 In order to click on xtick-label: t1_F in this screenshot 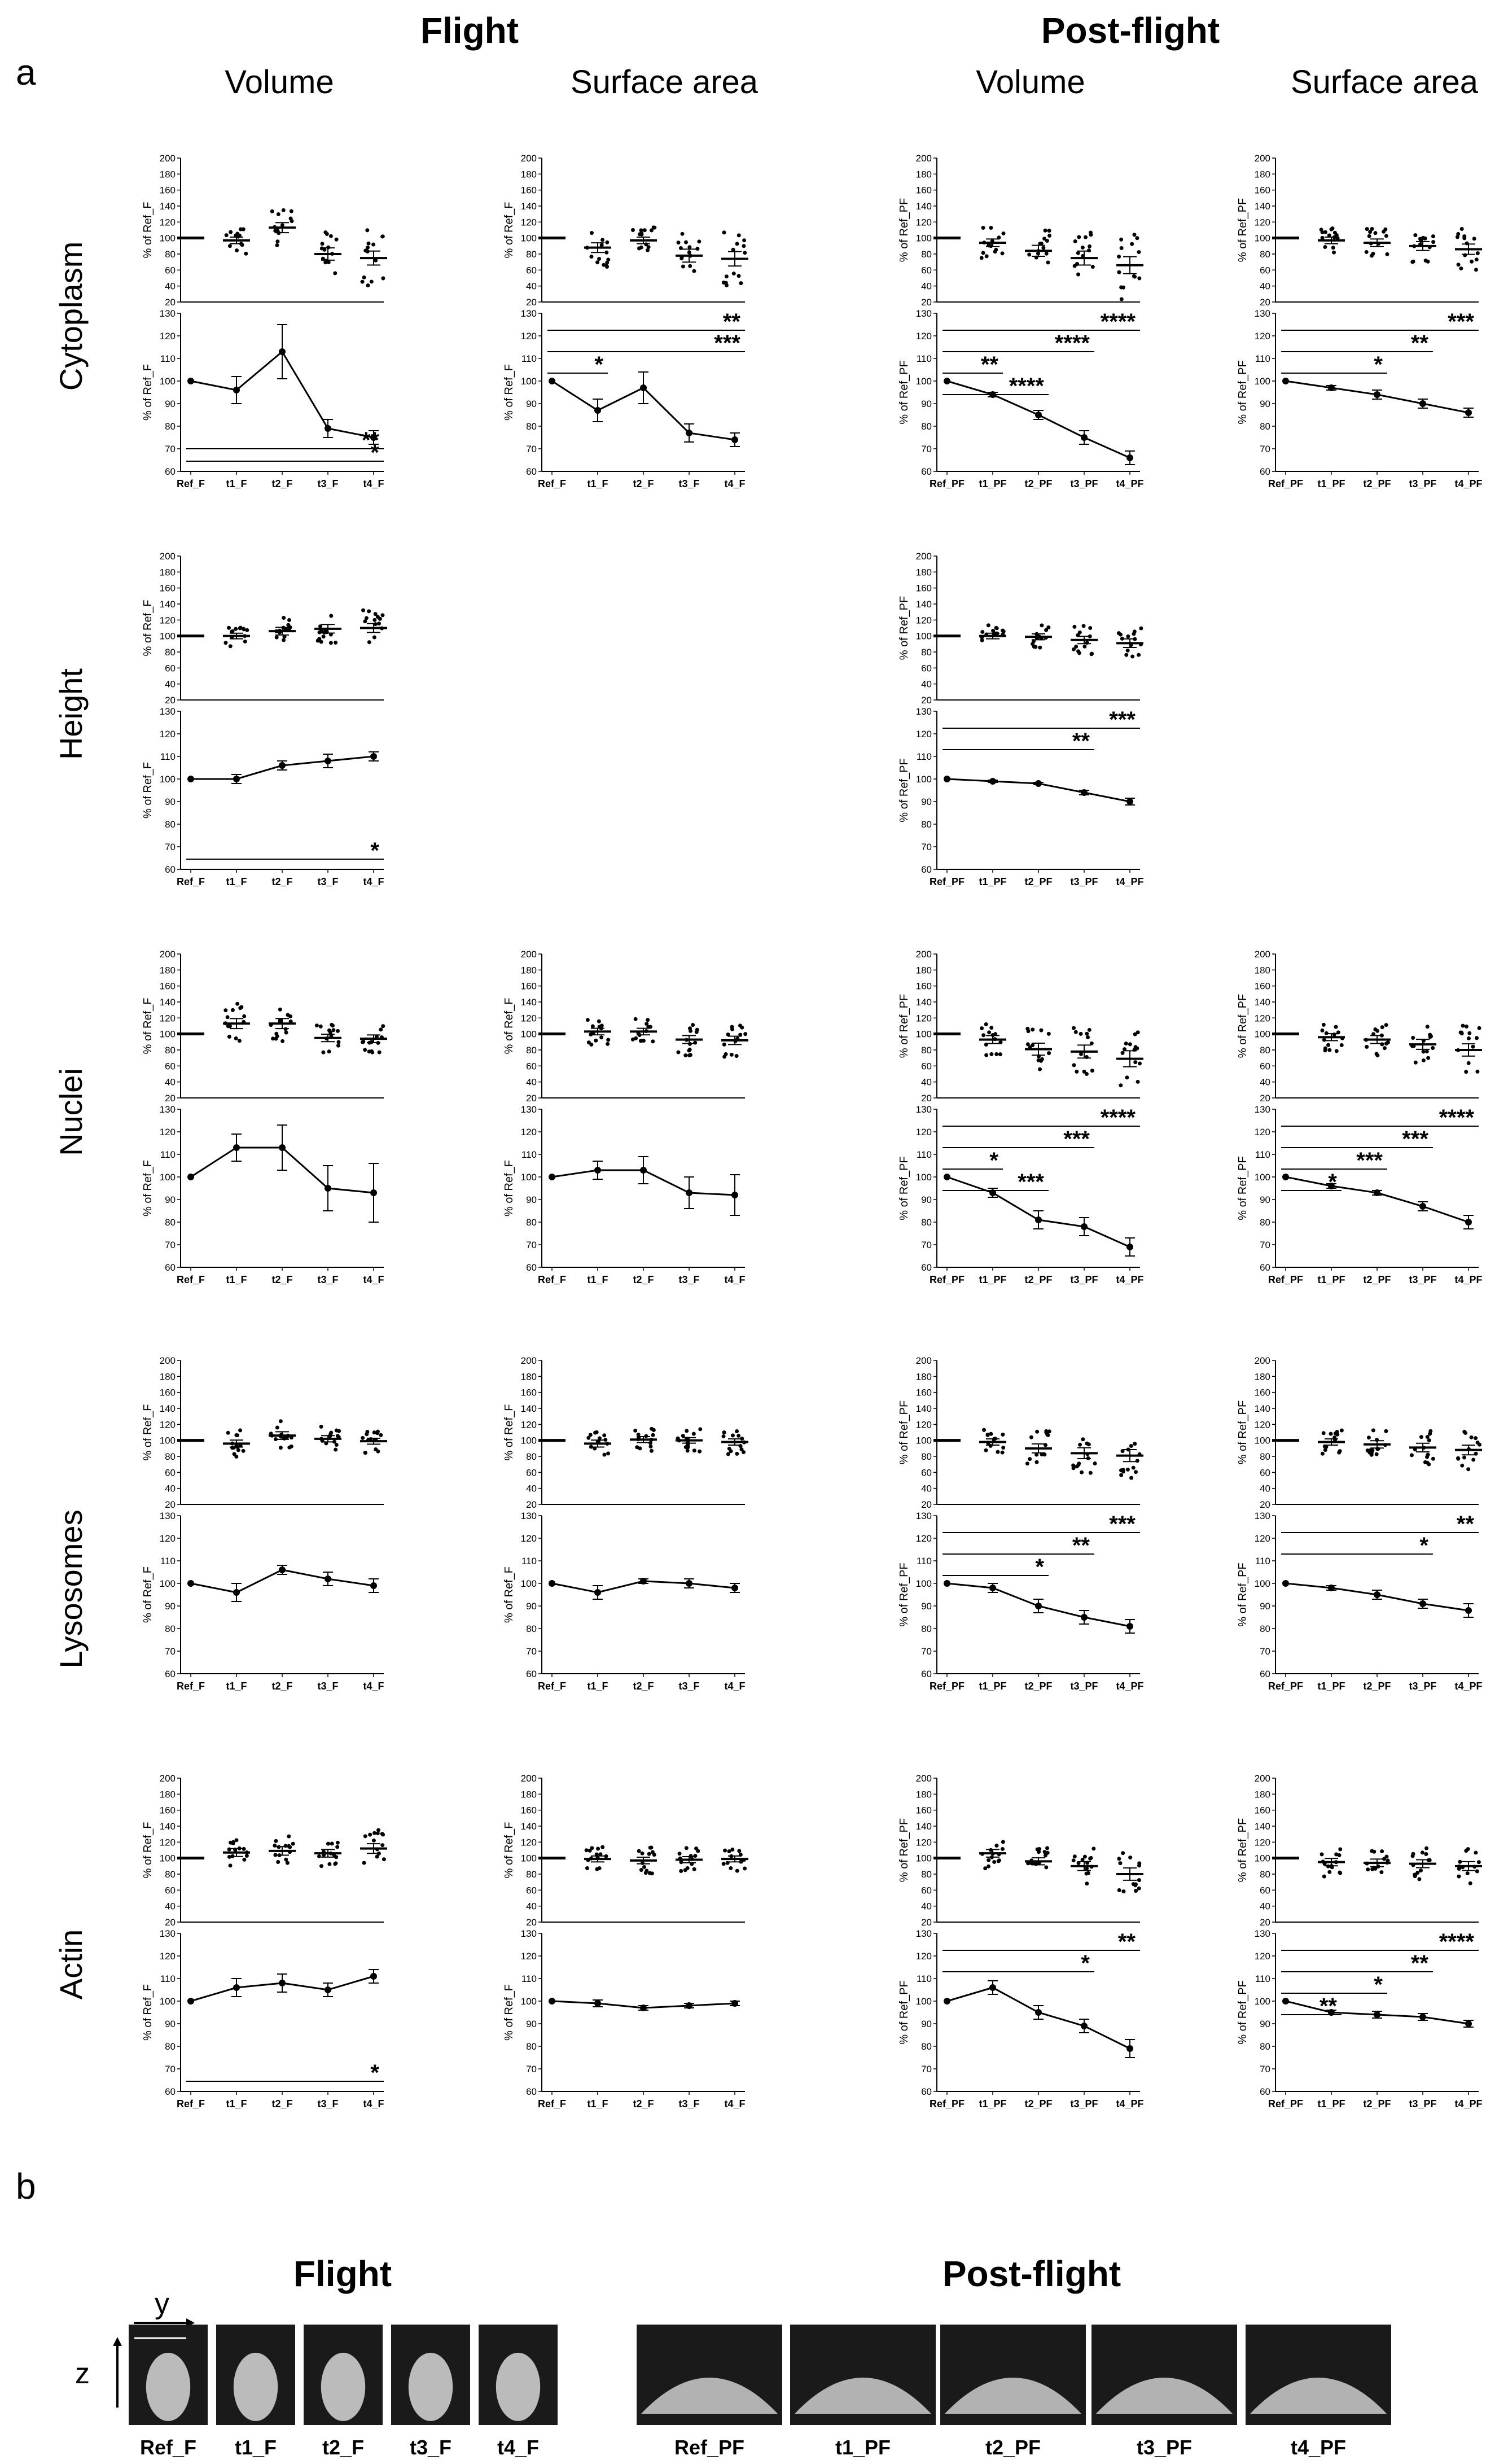, I will do `click(236, 881)`.